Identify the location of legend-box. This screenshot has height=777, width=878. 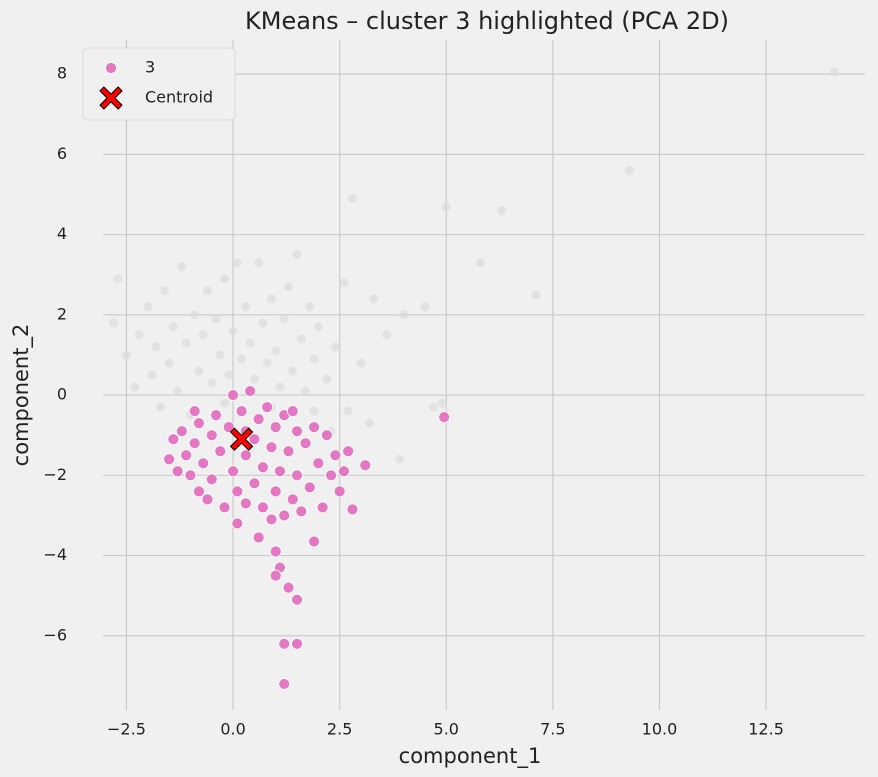
(159, 84).